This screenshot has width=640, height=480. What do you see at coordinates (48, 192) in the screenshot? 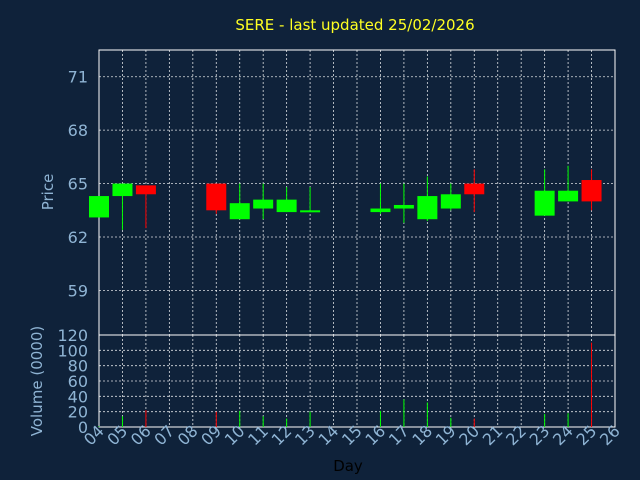
I see `price-axis-label: Price` at bounding box center [48, 192].